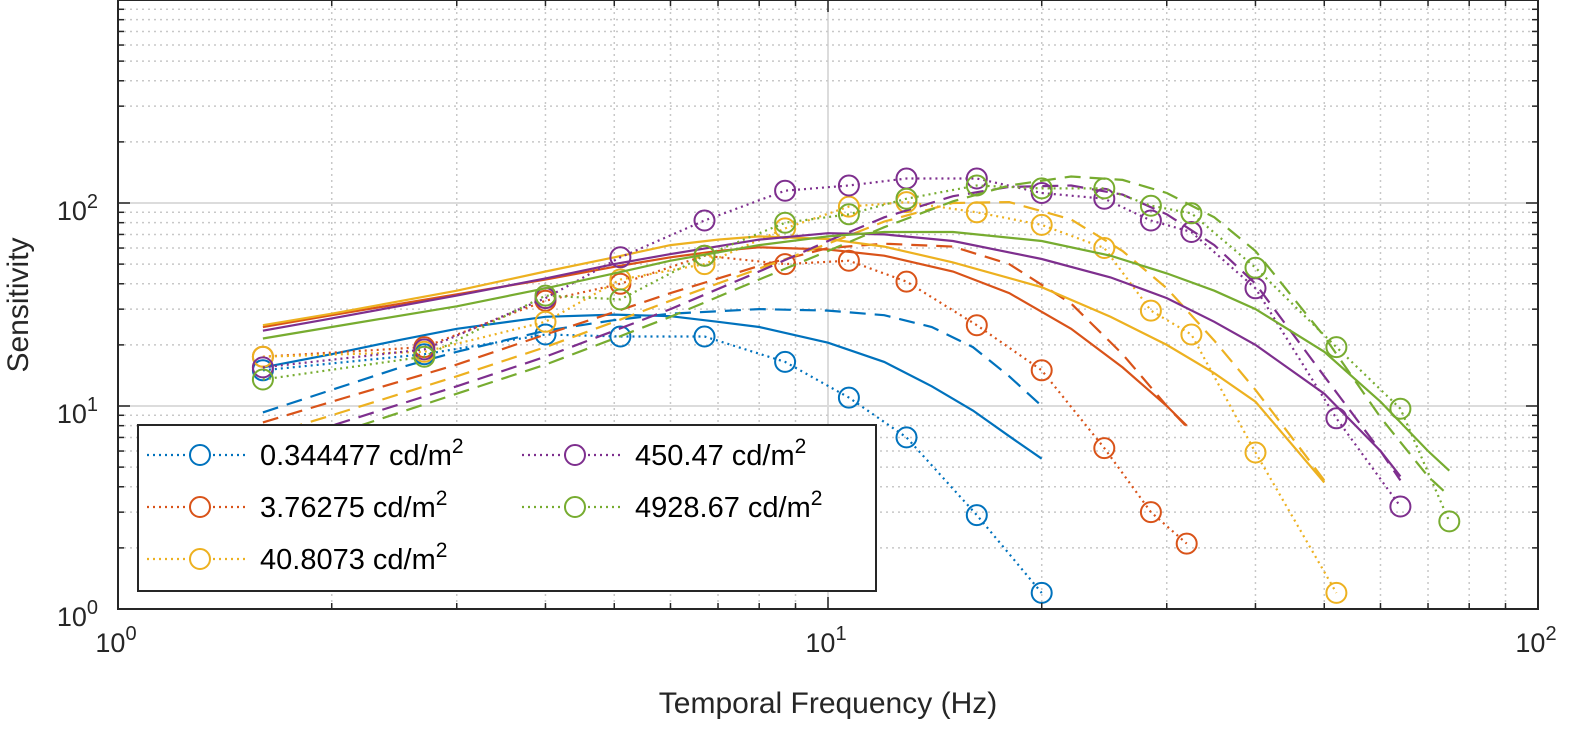 The width and height of the screenshot is (1578, 730). I want to click on legend-item: 4928.67 cd/m2, so click(672, 505).